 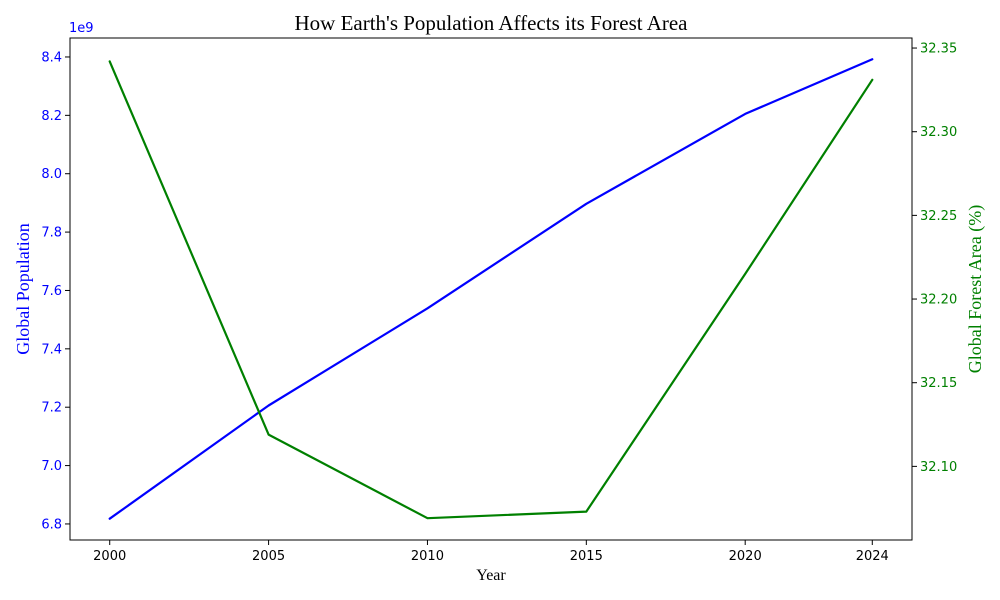 I want to click on left-tick-label: 8.4, so click(x=51, y=57).